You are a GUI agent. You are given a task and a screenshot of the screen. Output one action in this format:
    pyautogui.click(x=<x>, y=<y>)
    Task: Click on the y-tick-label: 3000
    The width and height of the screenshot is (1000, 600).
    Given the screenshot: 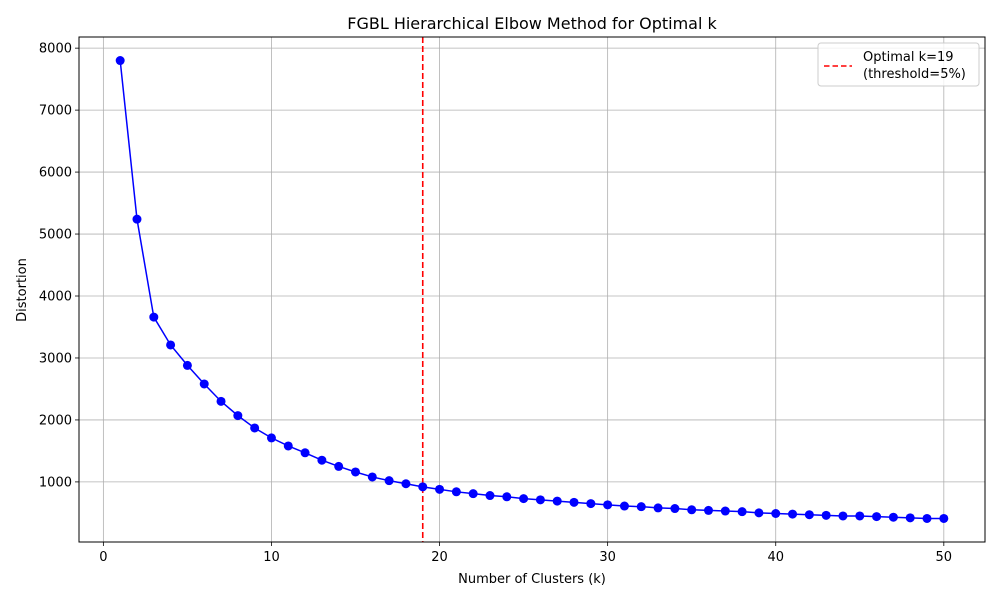 What is the action you would take?
    pyautogui.click(x=55, y=358)
    